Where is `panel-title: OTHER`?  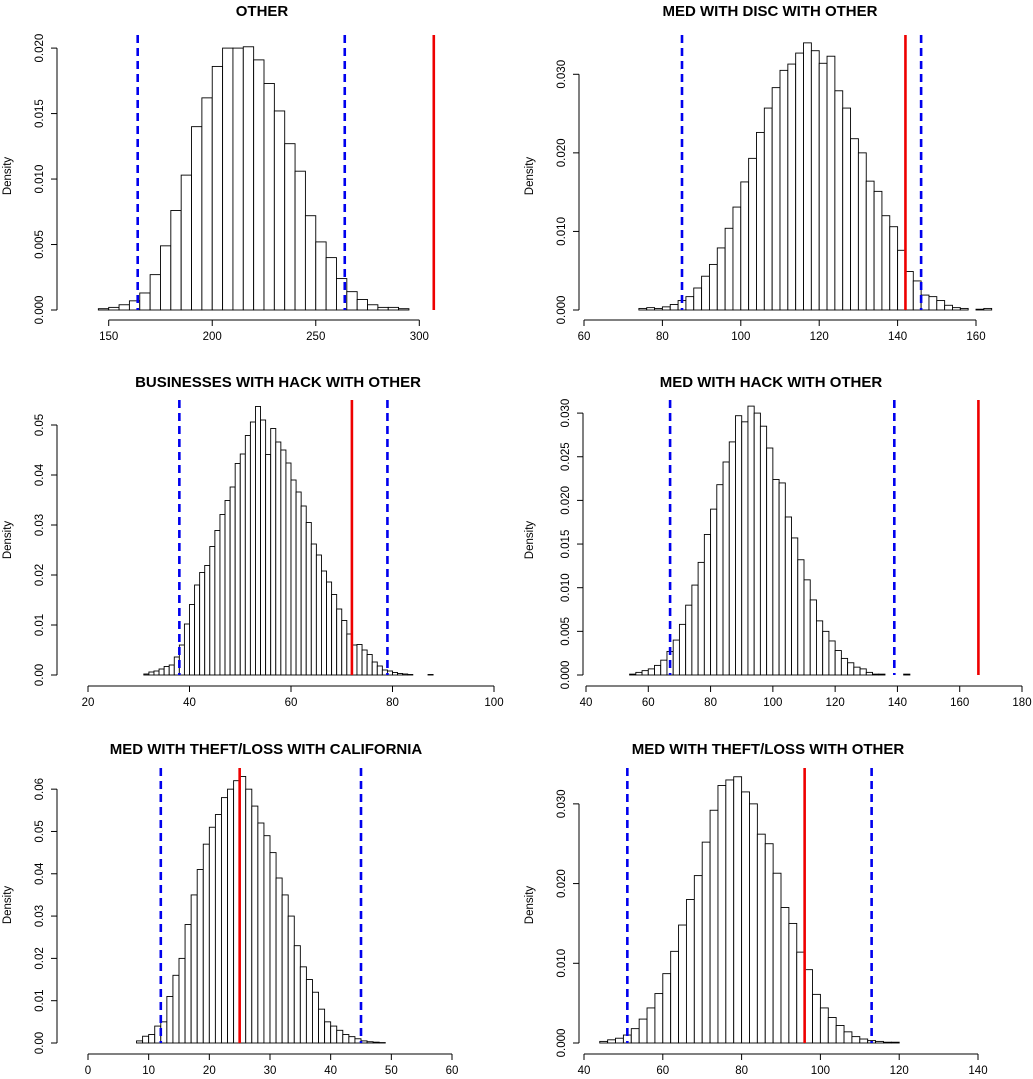
panel-title: OTHER is located at coordinates (262, 11).